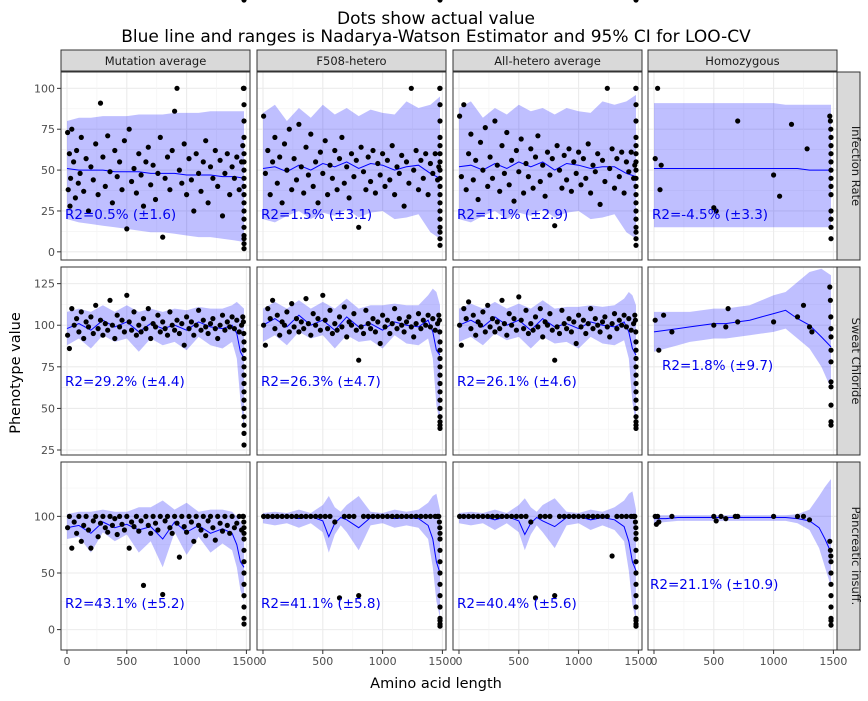 This screenshot has height=701, width=868. What do you see at coordinates (44, 325) in the screenshot?
I see `y-tick-label: 100` at bounding box center [44, 325].